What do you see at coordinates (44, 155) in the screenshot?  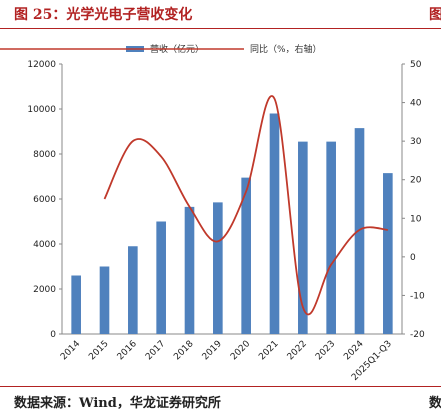 I see `left-tick-label: 8000` at bounding box center [44, 155].